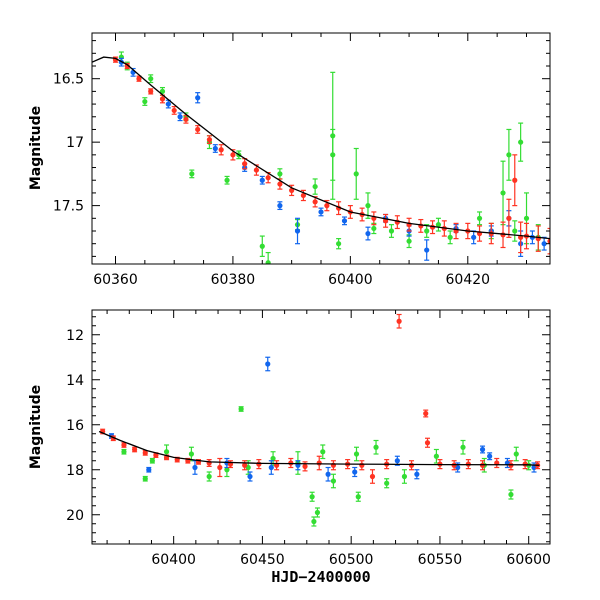  I want to click on y-tick-label: 14, so click(75, 381).